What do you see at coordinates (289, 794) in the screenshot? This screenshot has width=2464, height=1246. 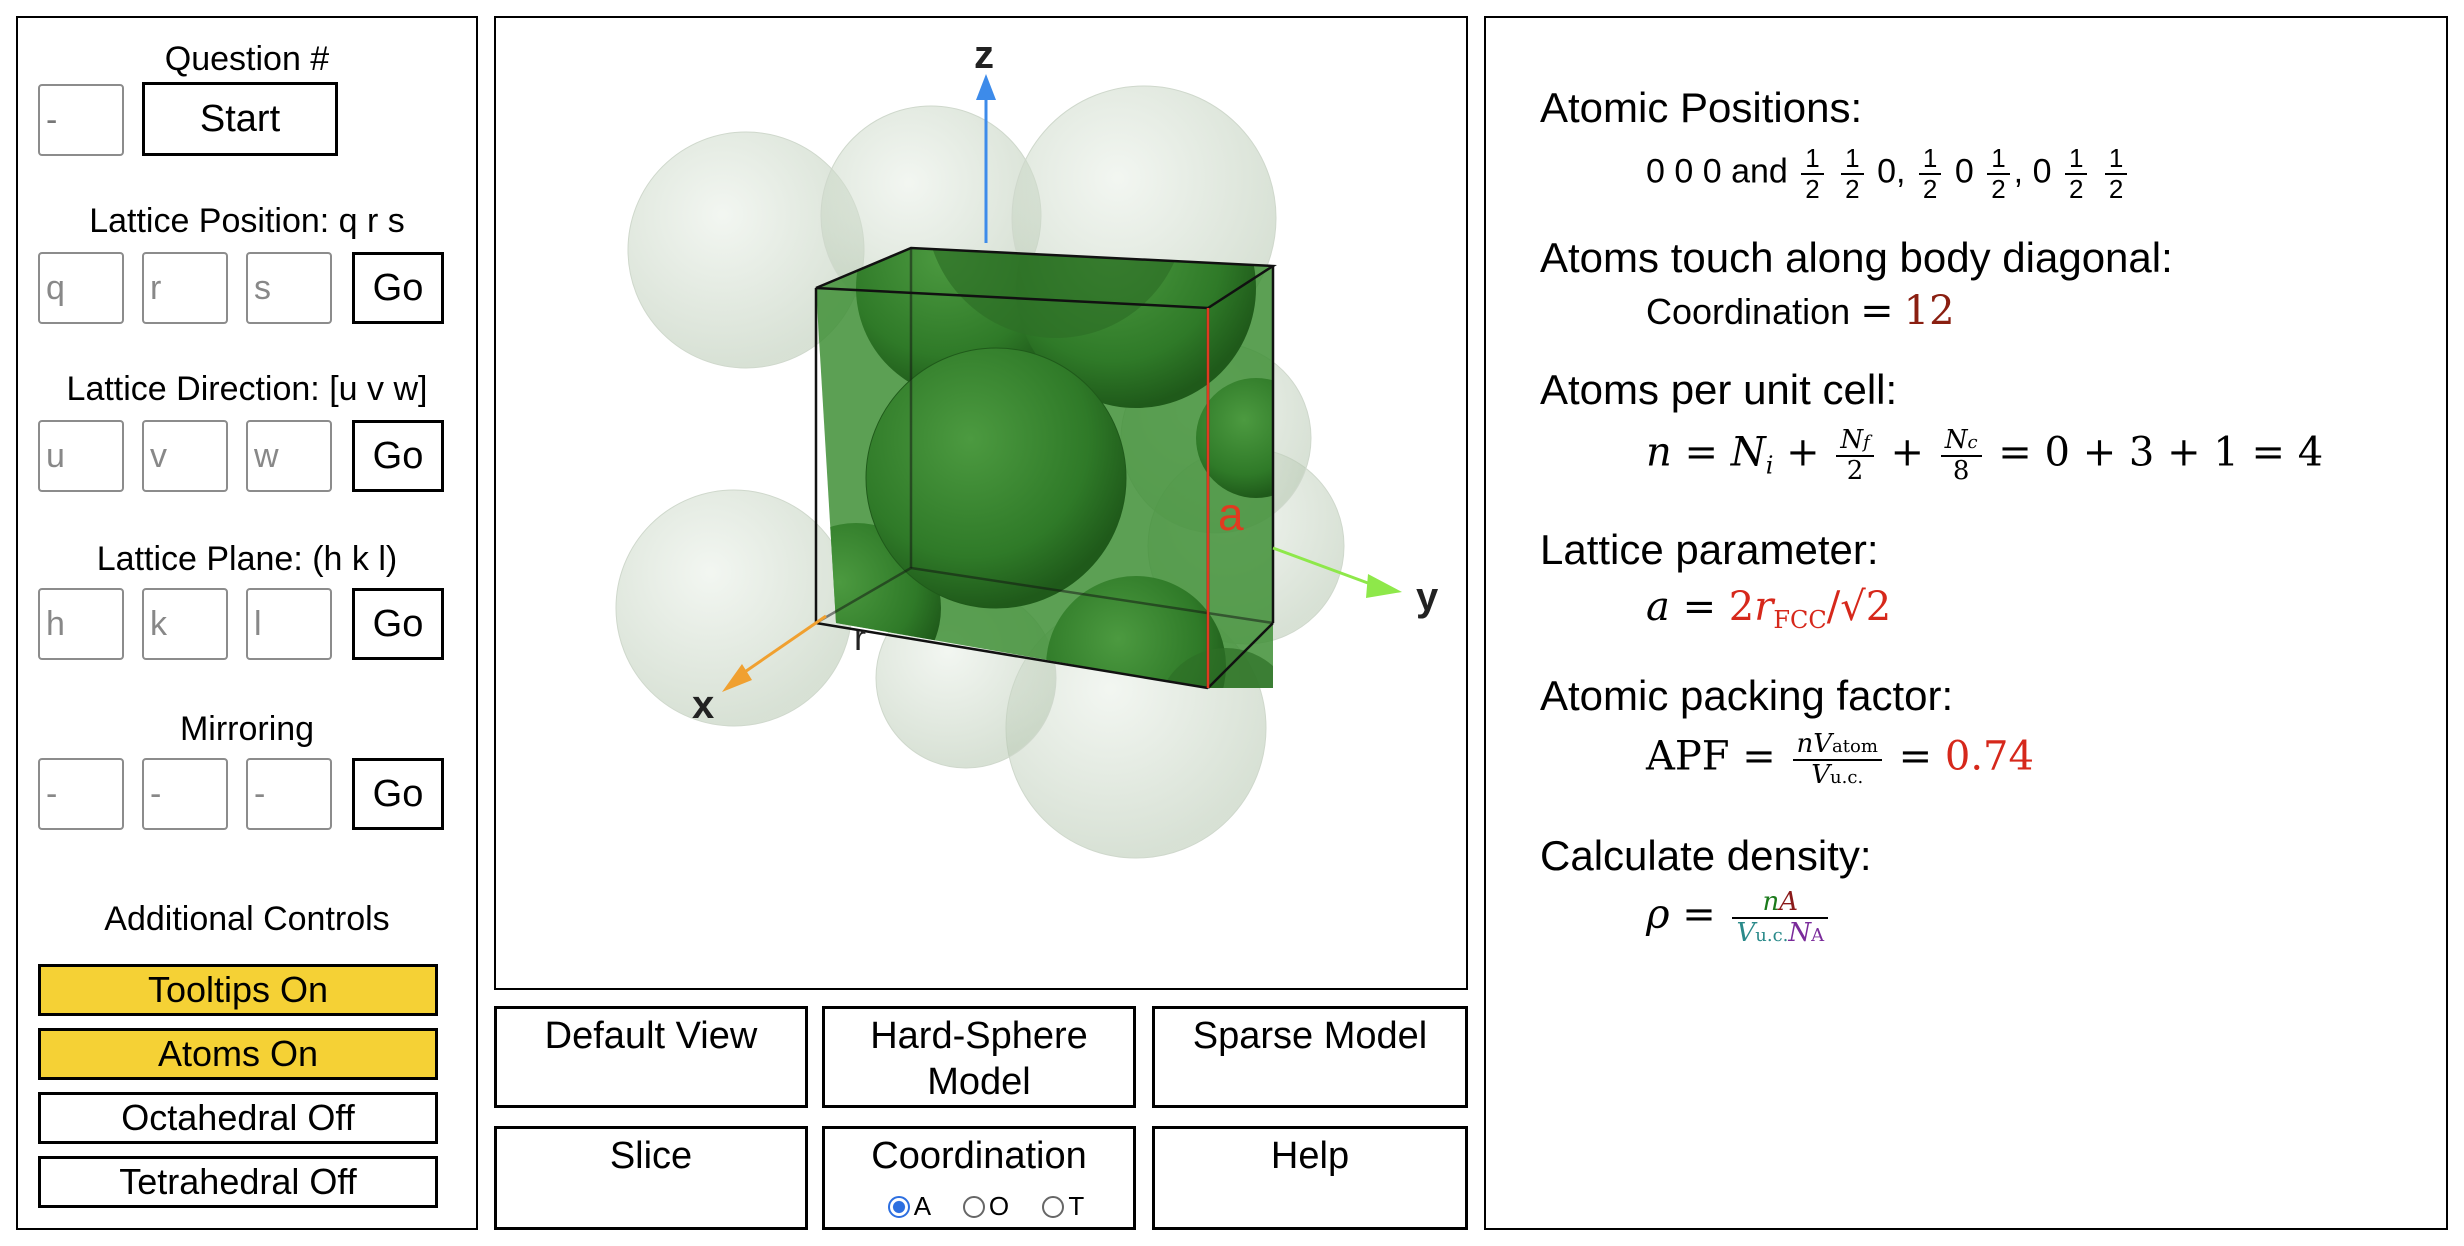 I see `mirror-3-input` at bounding box center [289, 794].